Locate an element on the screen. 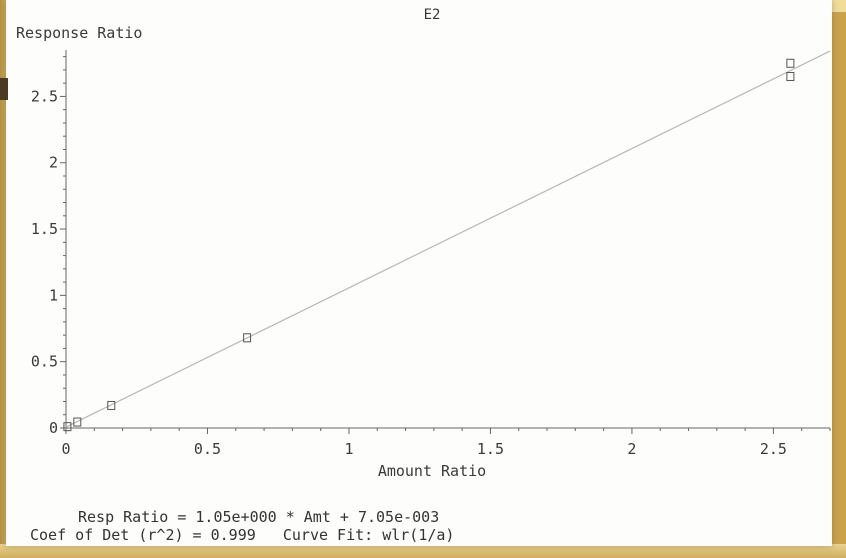 Image resolution: width=846 pixels, height=558 pixels. y-tick-label: 1 is located at coordinates (53, 295).